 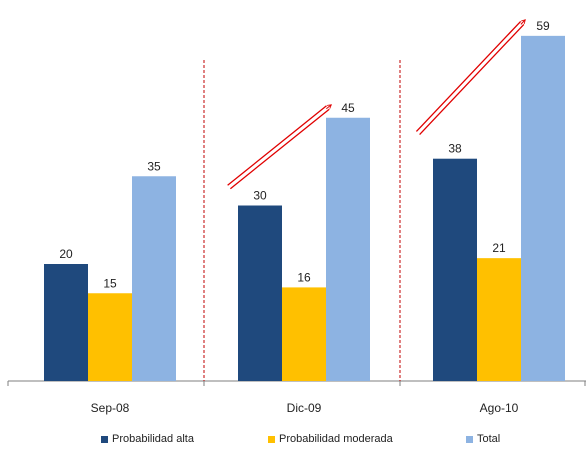 What do you see at coordinates (153, 439) in the screenshot?
I see `legend-label-probabilidad-alta: Probabilidad alta` at bounding box center [153, 439].